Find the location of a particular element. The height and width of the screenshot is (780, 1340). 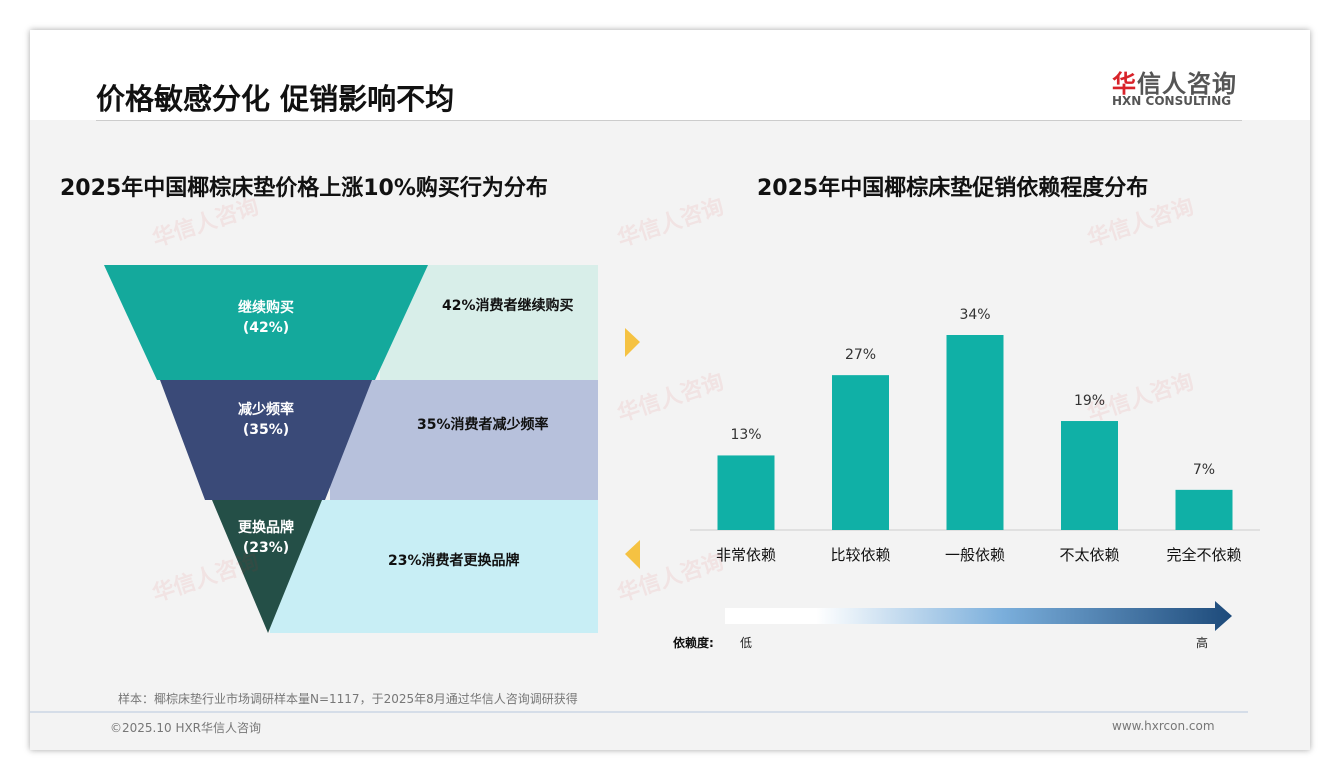

funnel-band-switch is located at coordinates (434, 566).